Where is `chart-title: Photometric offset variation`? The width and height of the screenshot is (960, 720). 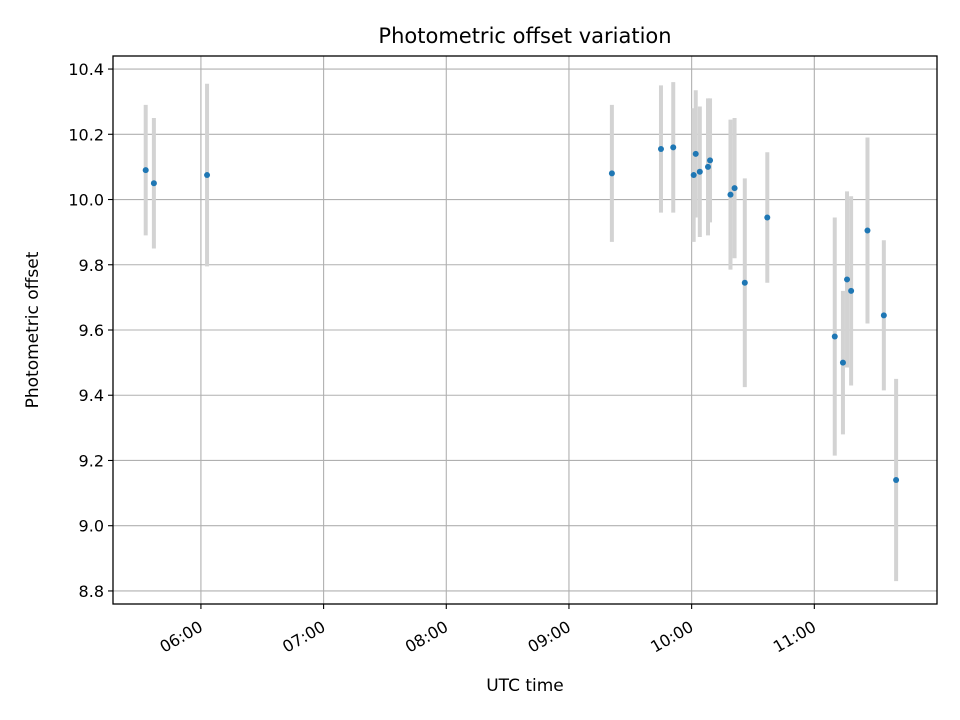 chart-title: Photometric offset variation is located at coordinates (524, 36).